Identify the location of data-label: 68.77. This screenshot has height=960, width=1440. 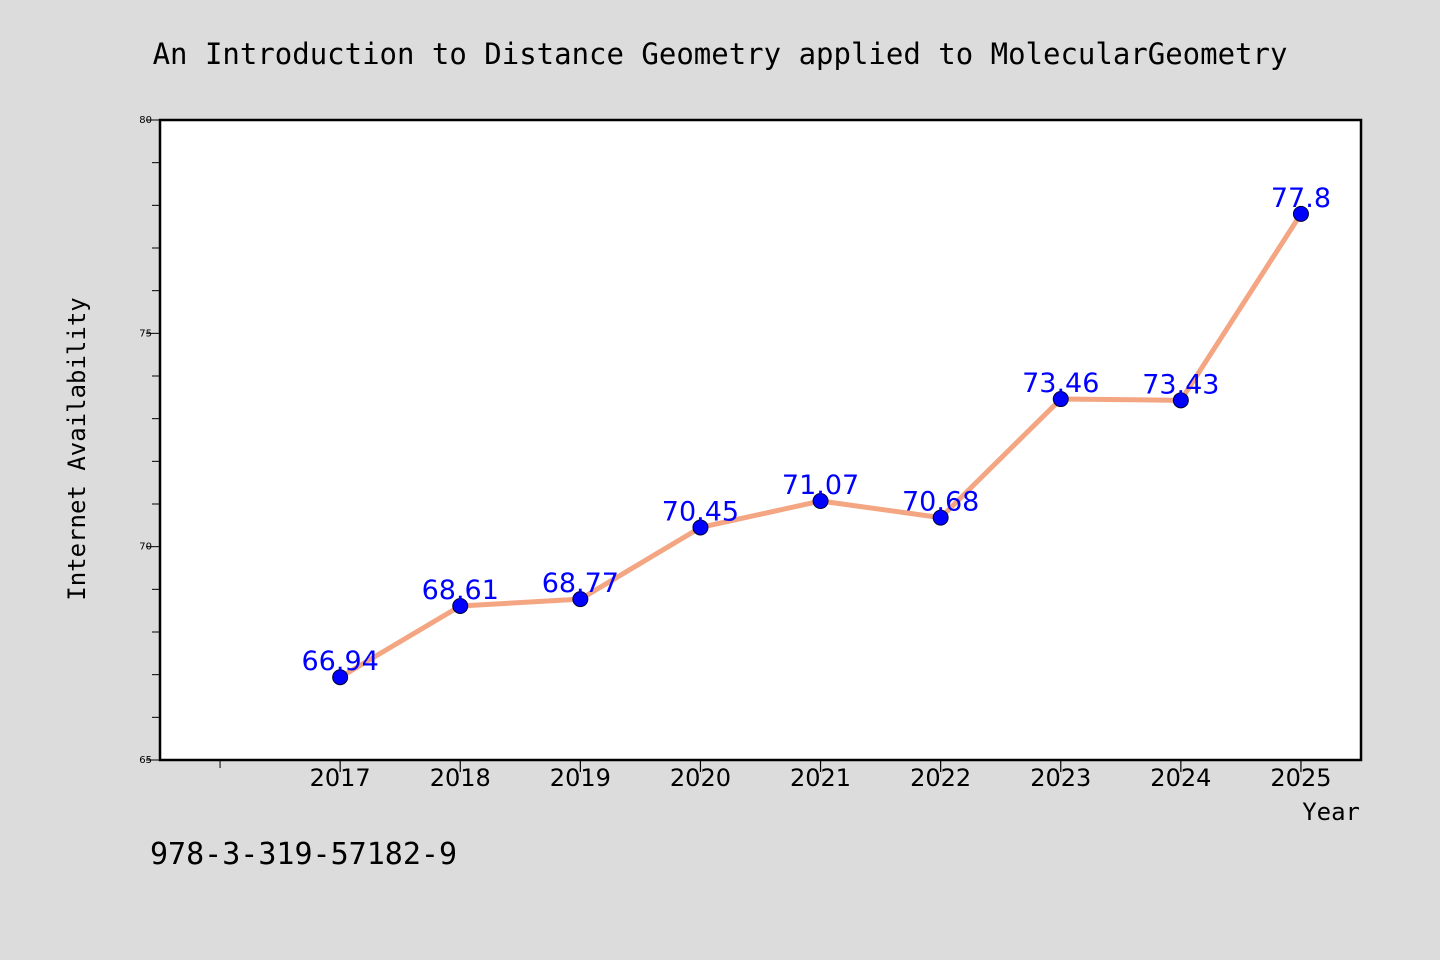
(580, 583).